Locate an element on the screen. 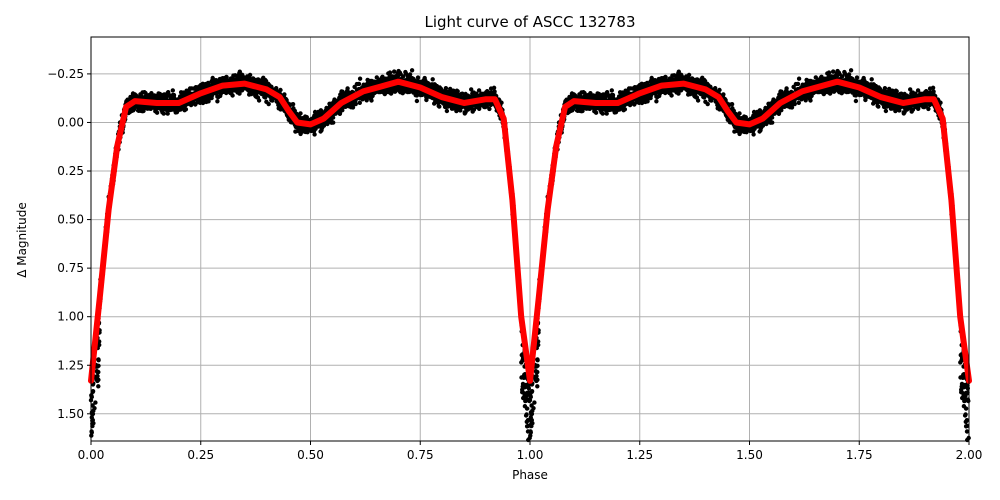 This screenshot has width=1000, height=500. y-tick-label: −0.25 is located at coordinates (65, 74).